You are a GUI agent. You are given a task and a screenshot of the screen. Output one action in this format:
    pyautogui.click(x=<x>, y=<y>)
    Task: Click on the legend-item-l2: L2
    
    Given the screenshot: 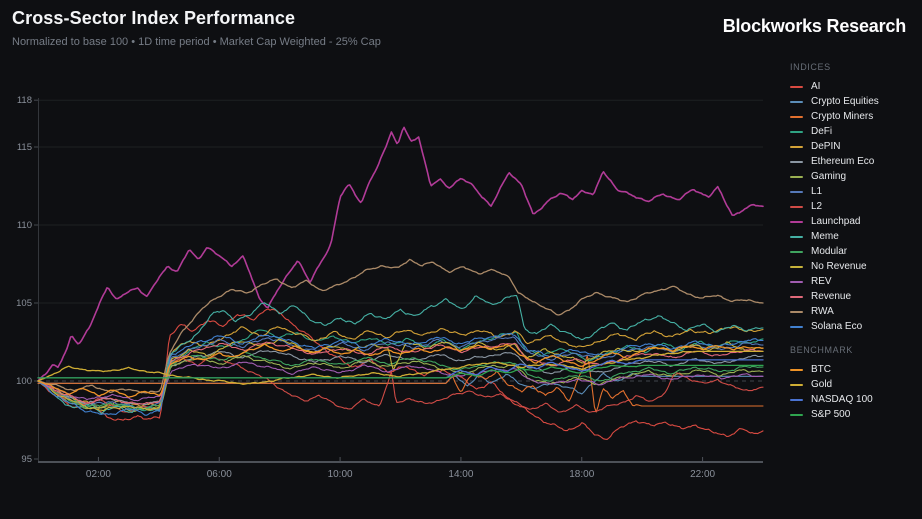 What is the action you would take?
    pyautogui.click(x=854, y=206)
    